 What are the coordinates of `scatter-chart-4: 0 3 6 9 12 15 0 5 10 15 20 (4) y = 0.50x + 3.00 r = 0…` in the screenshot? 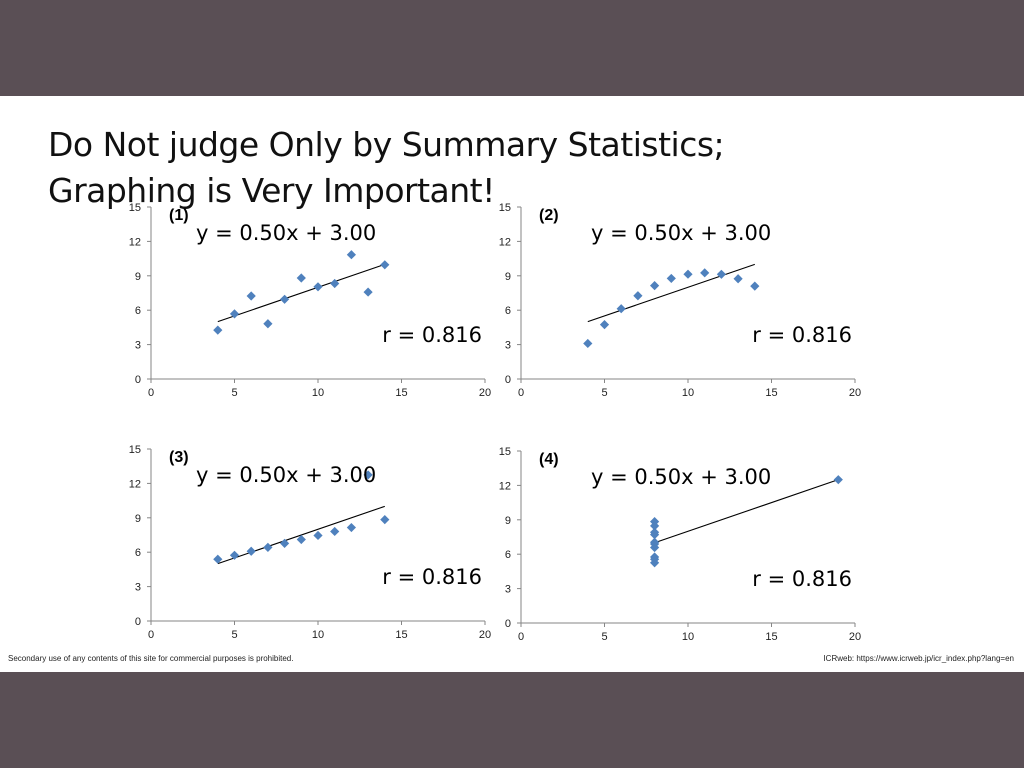 It's located at (680, 544).